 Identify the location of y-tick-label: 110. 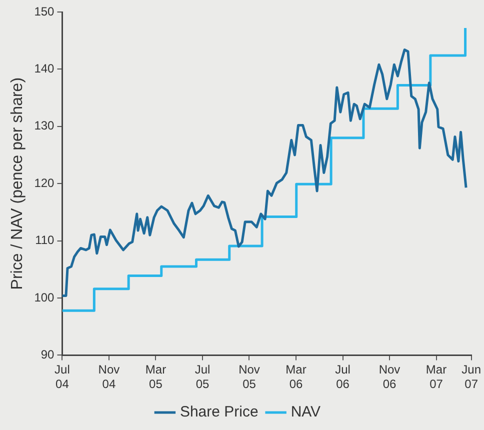
(45, 240).